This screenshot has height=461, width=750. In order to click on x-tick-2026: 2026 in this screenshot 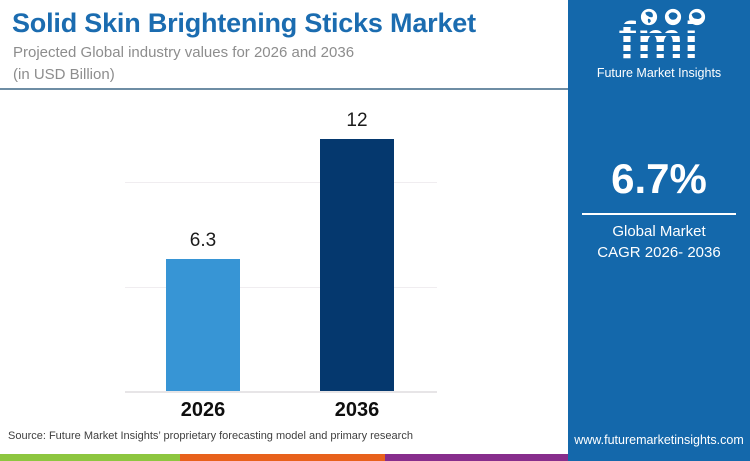, I will do `click(203, 410)`.